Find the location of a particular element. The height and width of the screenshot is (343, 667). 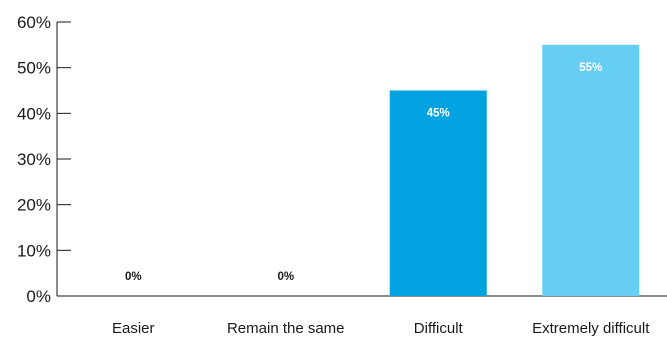

category-label: Difficult is located at coordinates (439, 328).